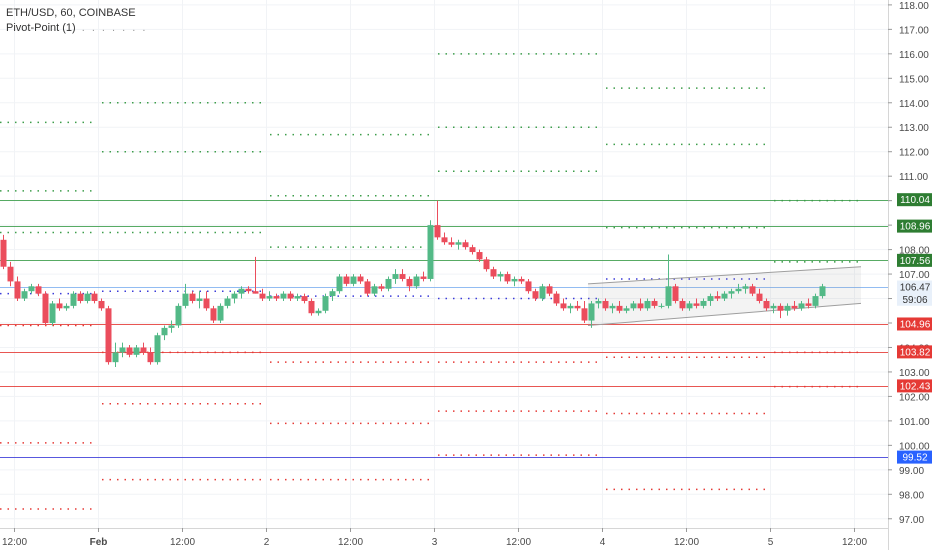 This screenshot has width=932, height=550. What do you see at coordinates (914, 128) in the screenshot?
I see `price-tick-label: 113.00` at bounding box center [914, 128].